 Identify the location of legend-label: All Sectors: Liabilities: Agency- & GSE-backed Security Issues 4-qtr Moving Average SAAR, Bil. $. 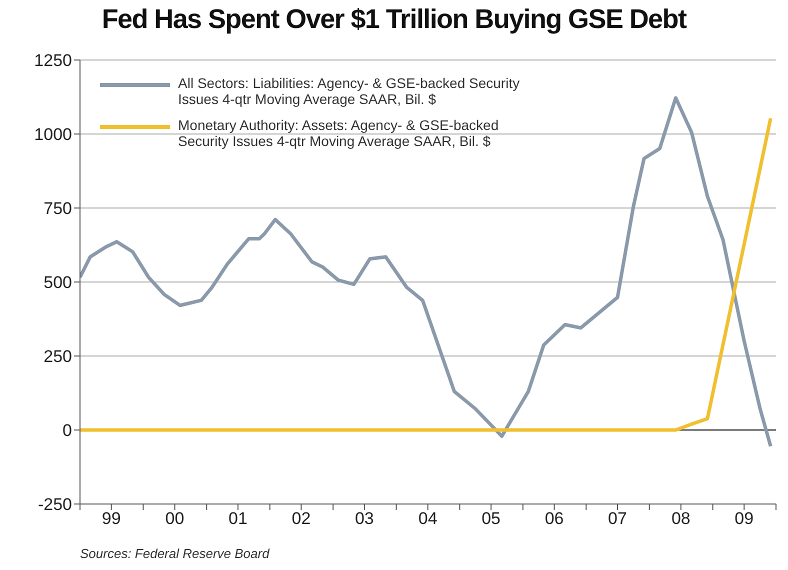
(349, 91).